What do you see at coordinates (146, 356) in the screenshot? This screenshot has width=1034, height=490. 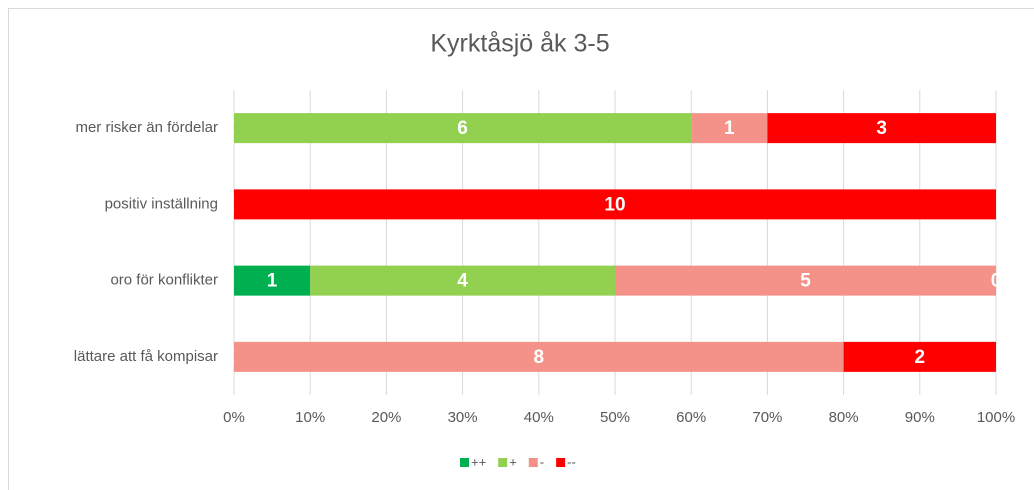 I see `y-tick-label: lättare att få kompisar` at bounding box center [146, 356].